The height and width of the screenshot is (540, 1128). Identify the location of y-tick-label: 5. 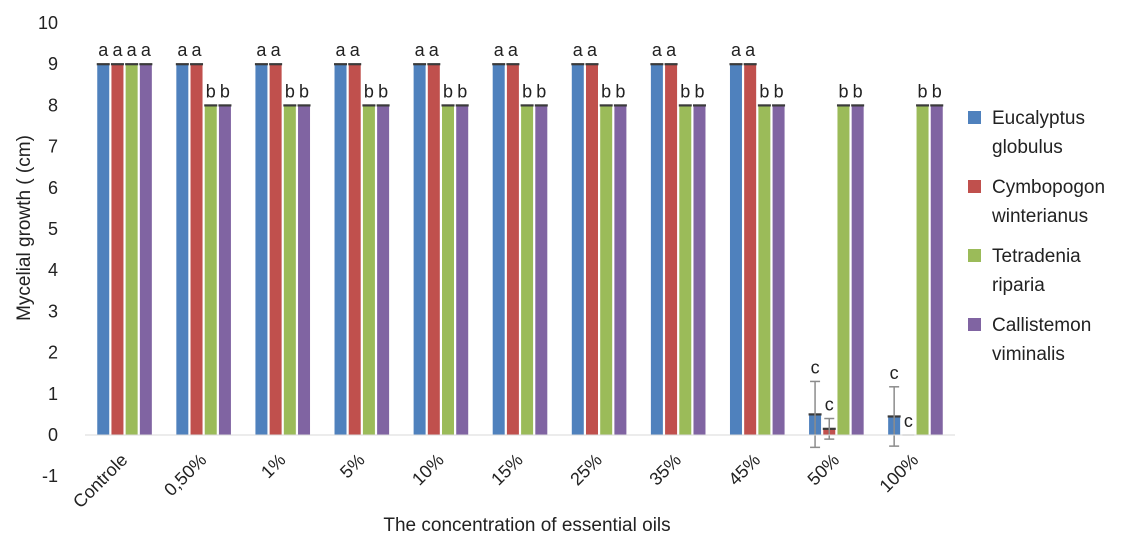
(53, 229).